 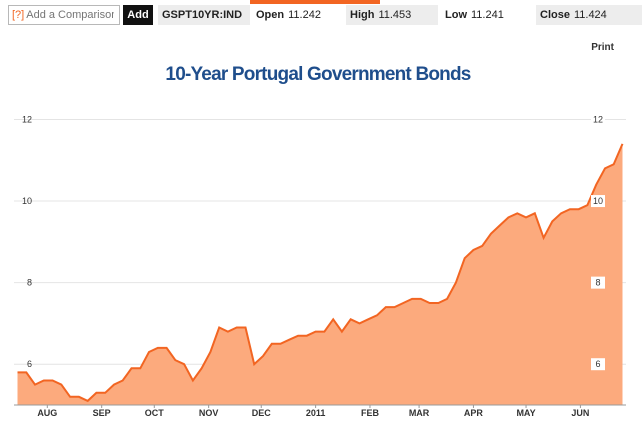 What do you see at coordinates (419, 413) in the screenshot?
I see `x-tick-label: MAR` at bounding box center [419, 413].